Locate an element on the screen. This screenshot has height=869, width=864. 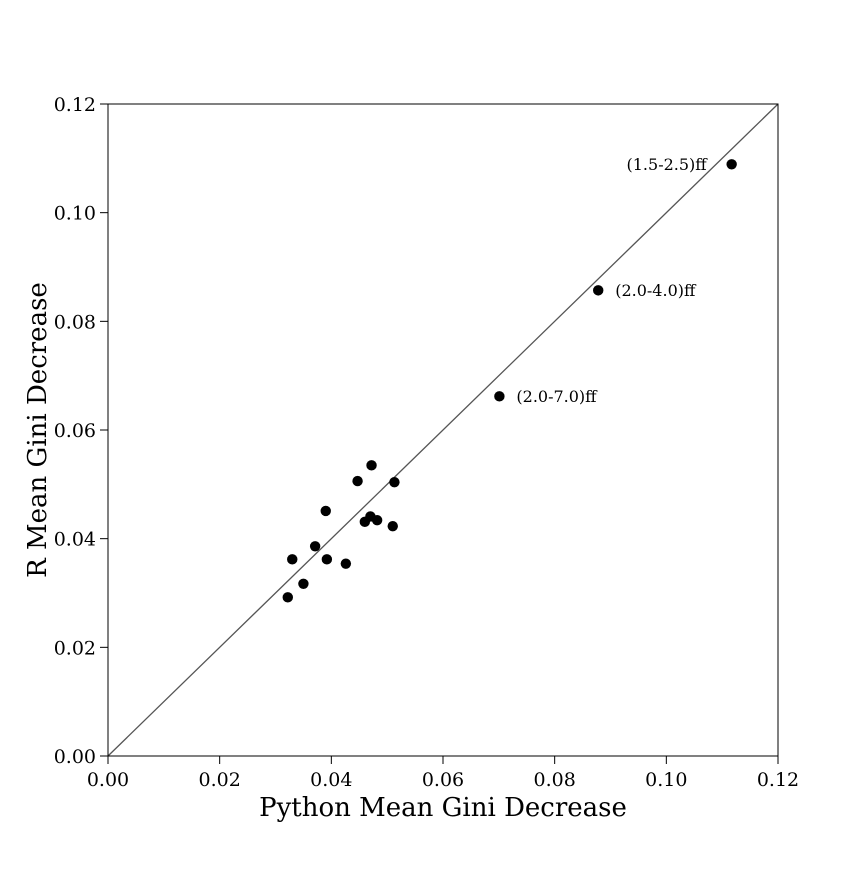
x-tick-label: 0.02 is located at coordinates (220, 780).